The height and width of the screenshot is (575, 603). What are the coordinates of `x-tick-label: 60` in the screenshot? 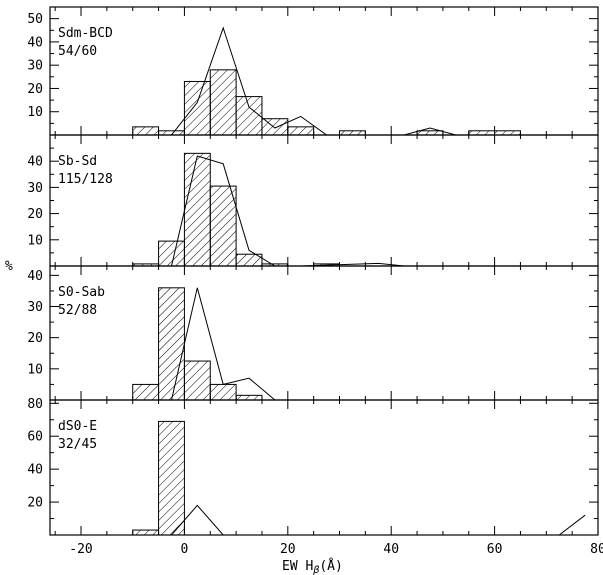 It's located at (495, 549).